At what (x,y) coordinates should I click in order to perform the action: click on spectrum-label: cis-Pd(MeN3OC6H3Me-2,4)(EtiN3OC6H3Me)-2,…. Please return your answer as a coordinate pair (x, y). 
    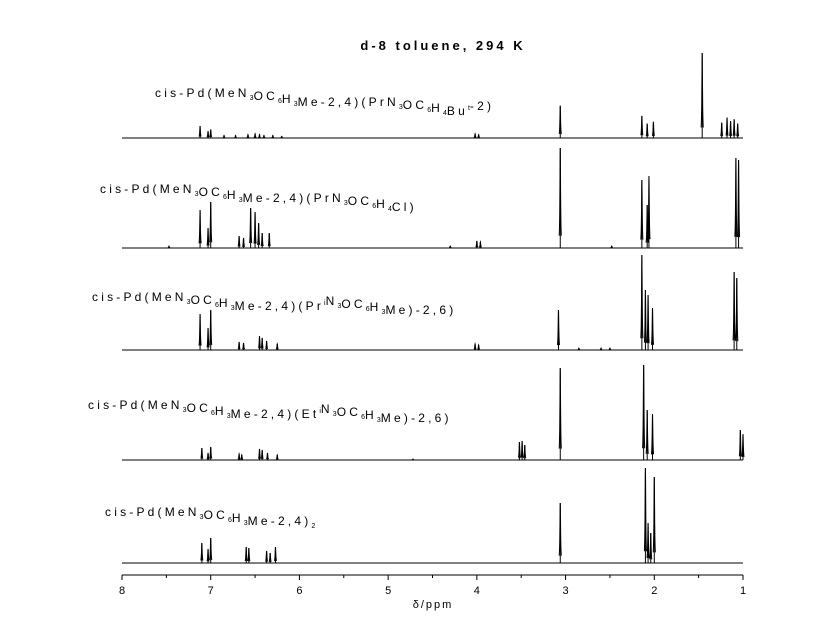
    Looking at the image, I should click on (270, 411).